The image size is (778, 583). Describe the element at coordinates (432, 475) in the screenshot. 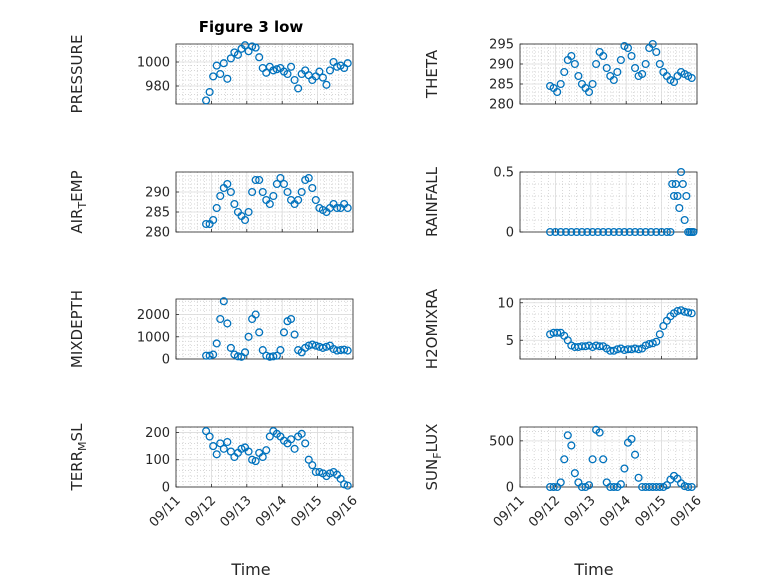

I see `y-axis-label-main: SUN` at that location.